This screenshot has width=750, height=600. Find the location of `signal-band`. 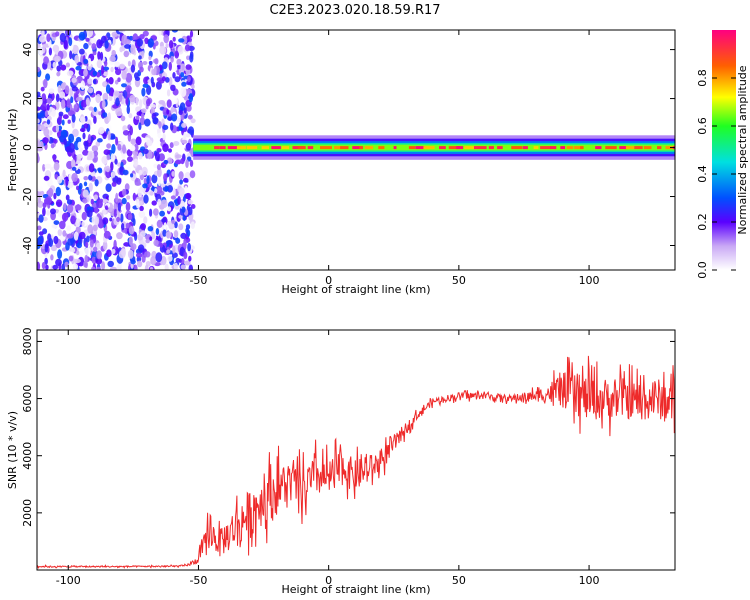

signal-band is located at coordinates (434, 147).